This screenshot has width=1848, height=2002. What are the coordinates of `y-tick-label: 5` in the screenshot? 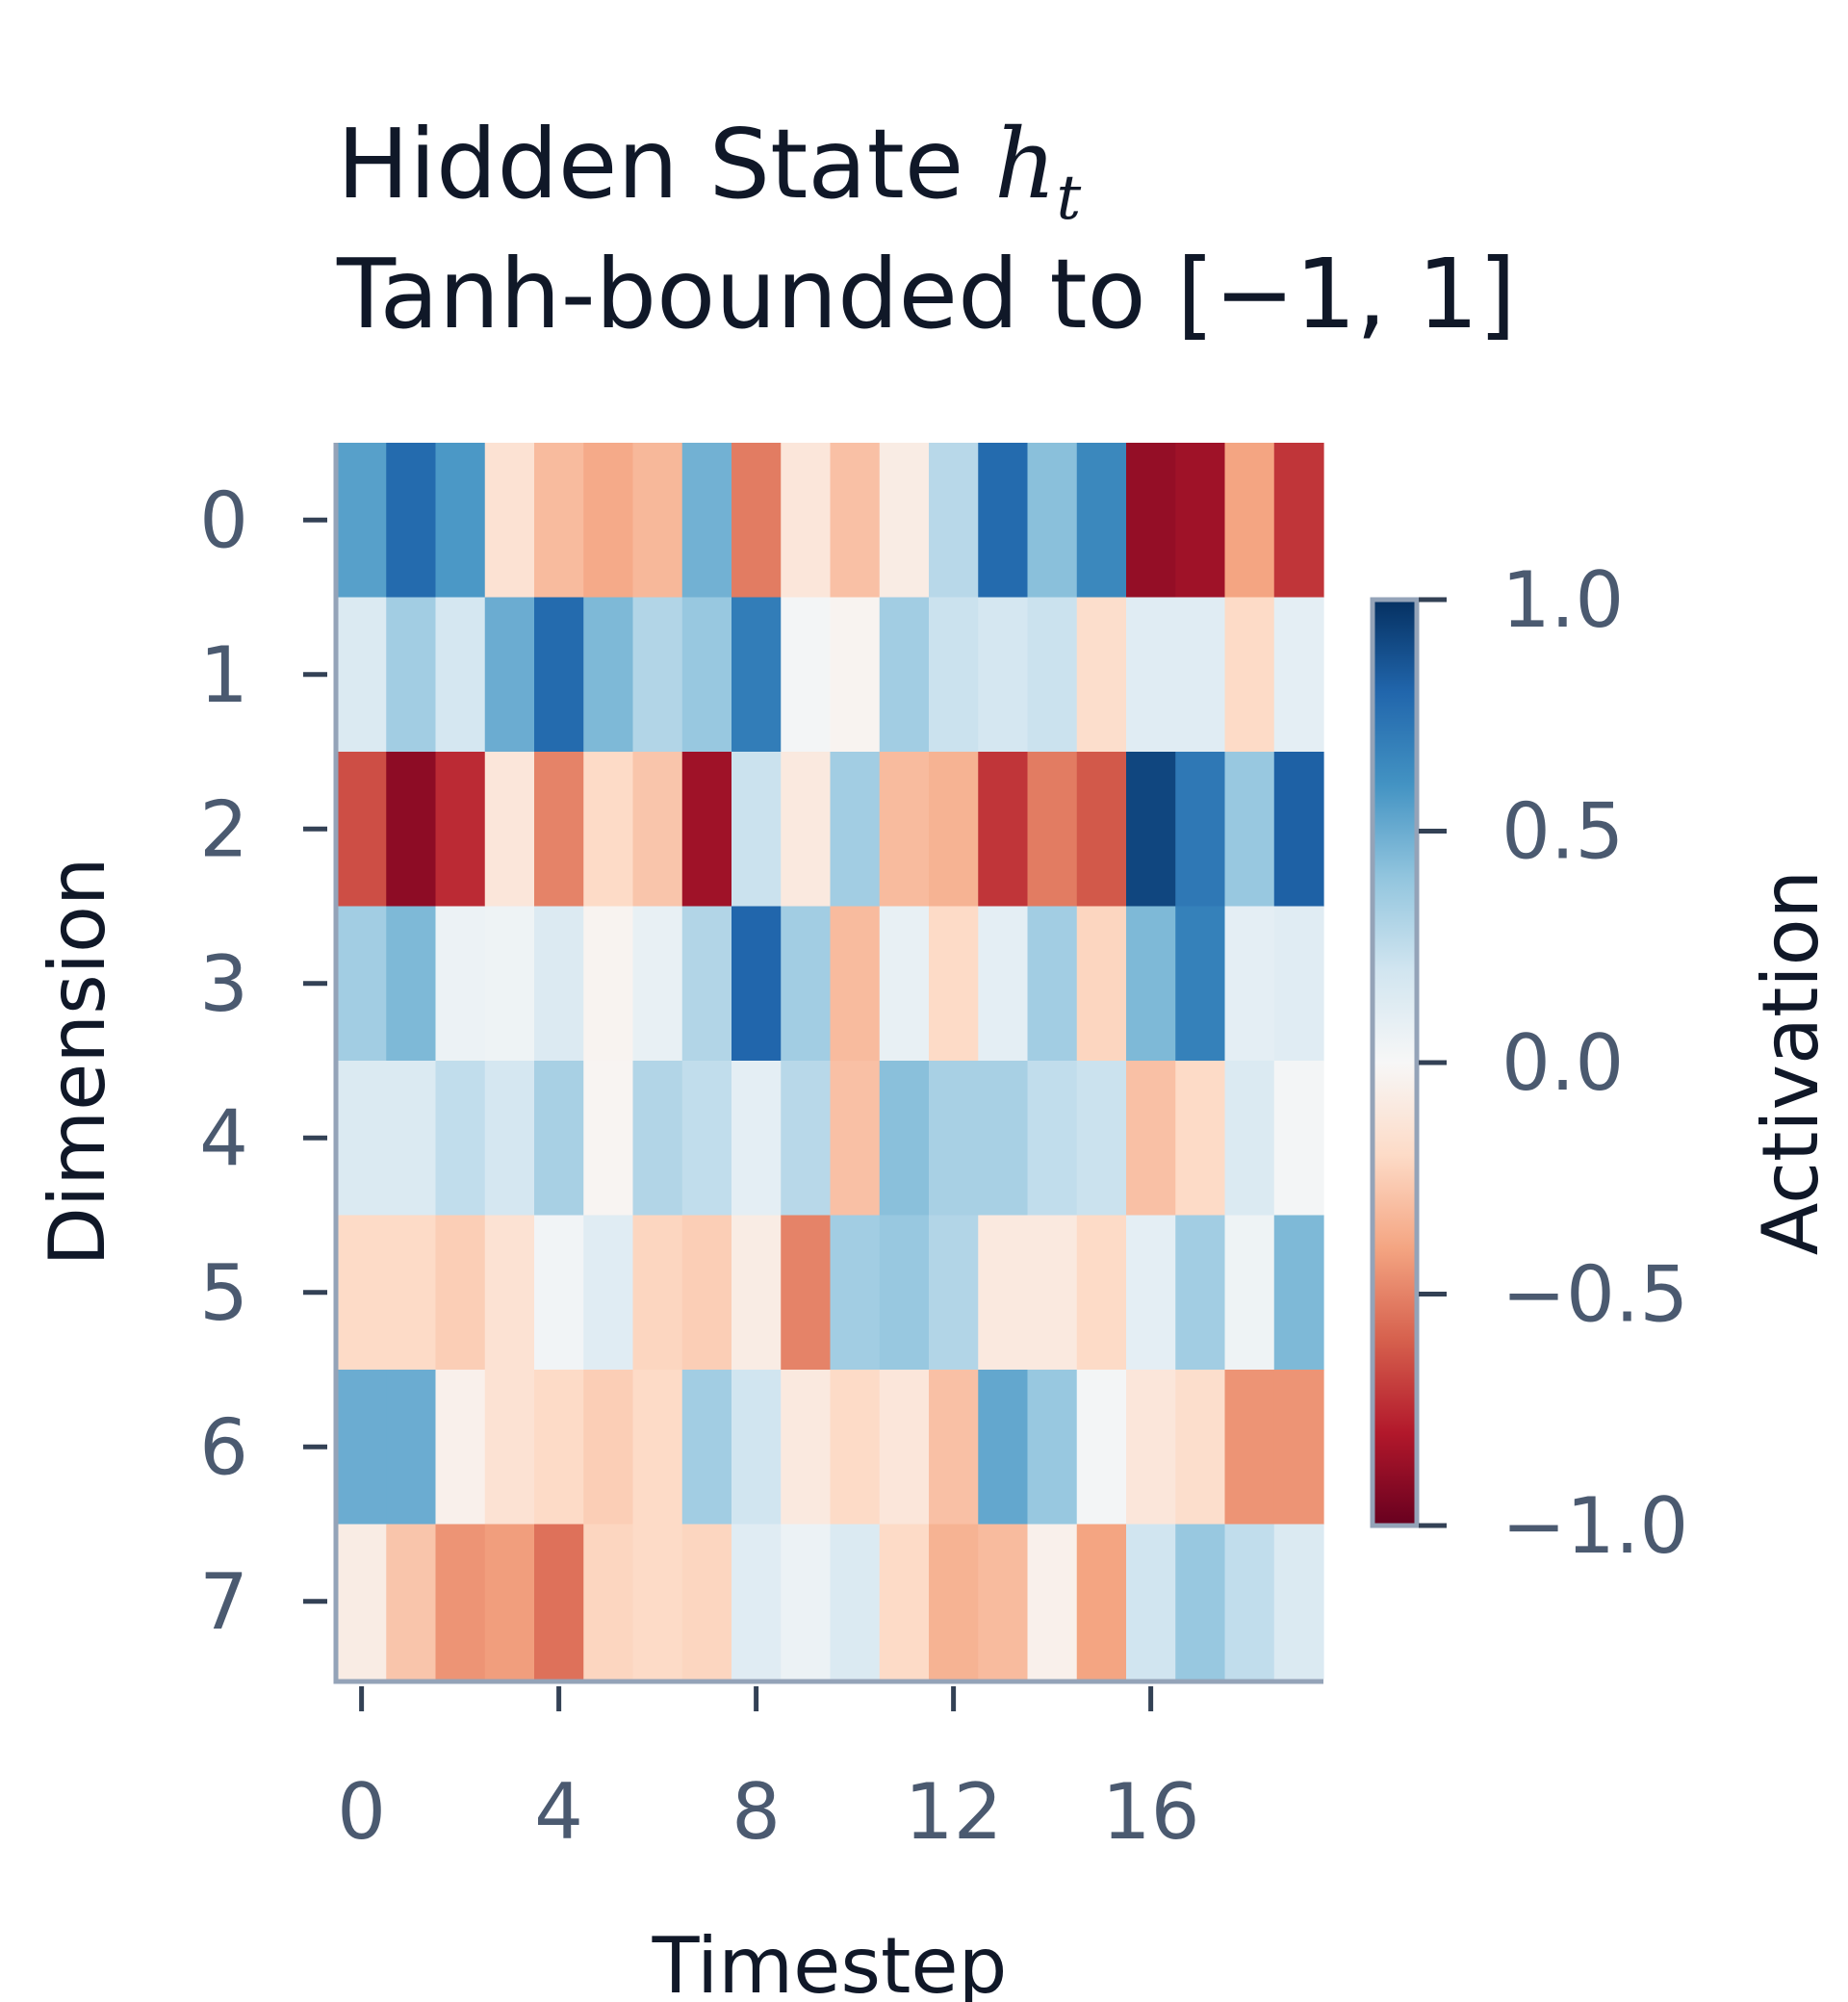 It's located at (223, 1293).